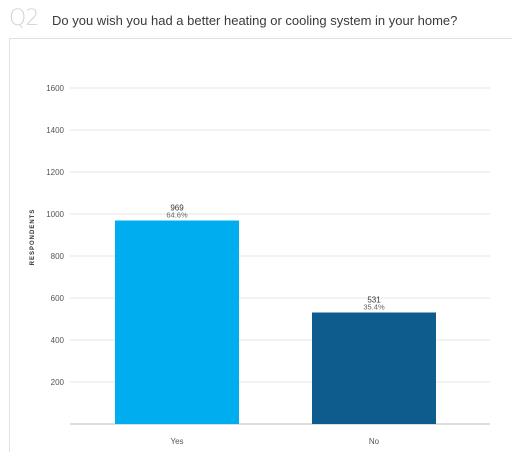 The height and width of the screenshot is (452, 512). Describe the element at coordinates (176, 441) in the screenshot. I see `x-tick-label: Yes` at that location.